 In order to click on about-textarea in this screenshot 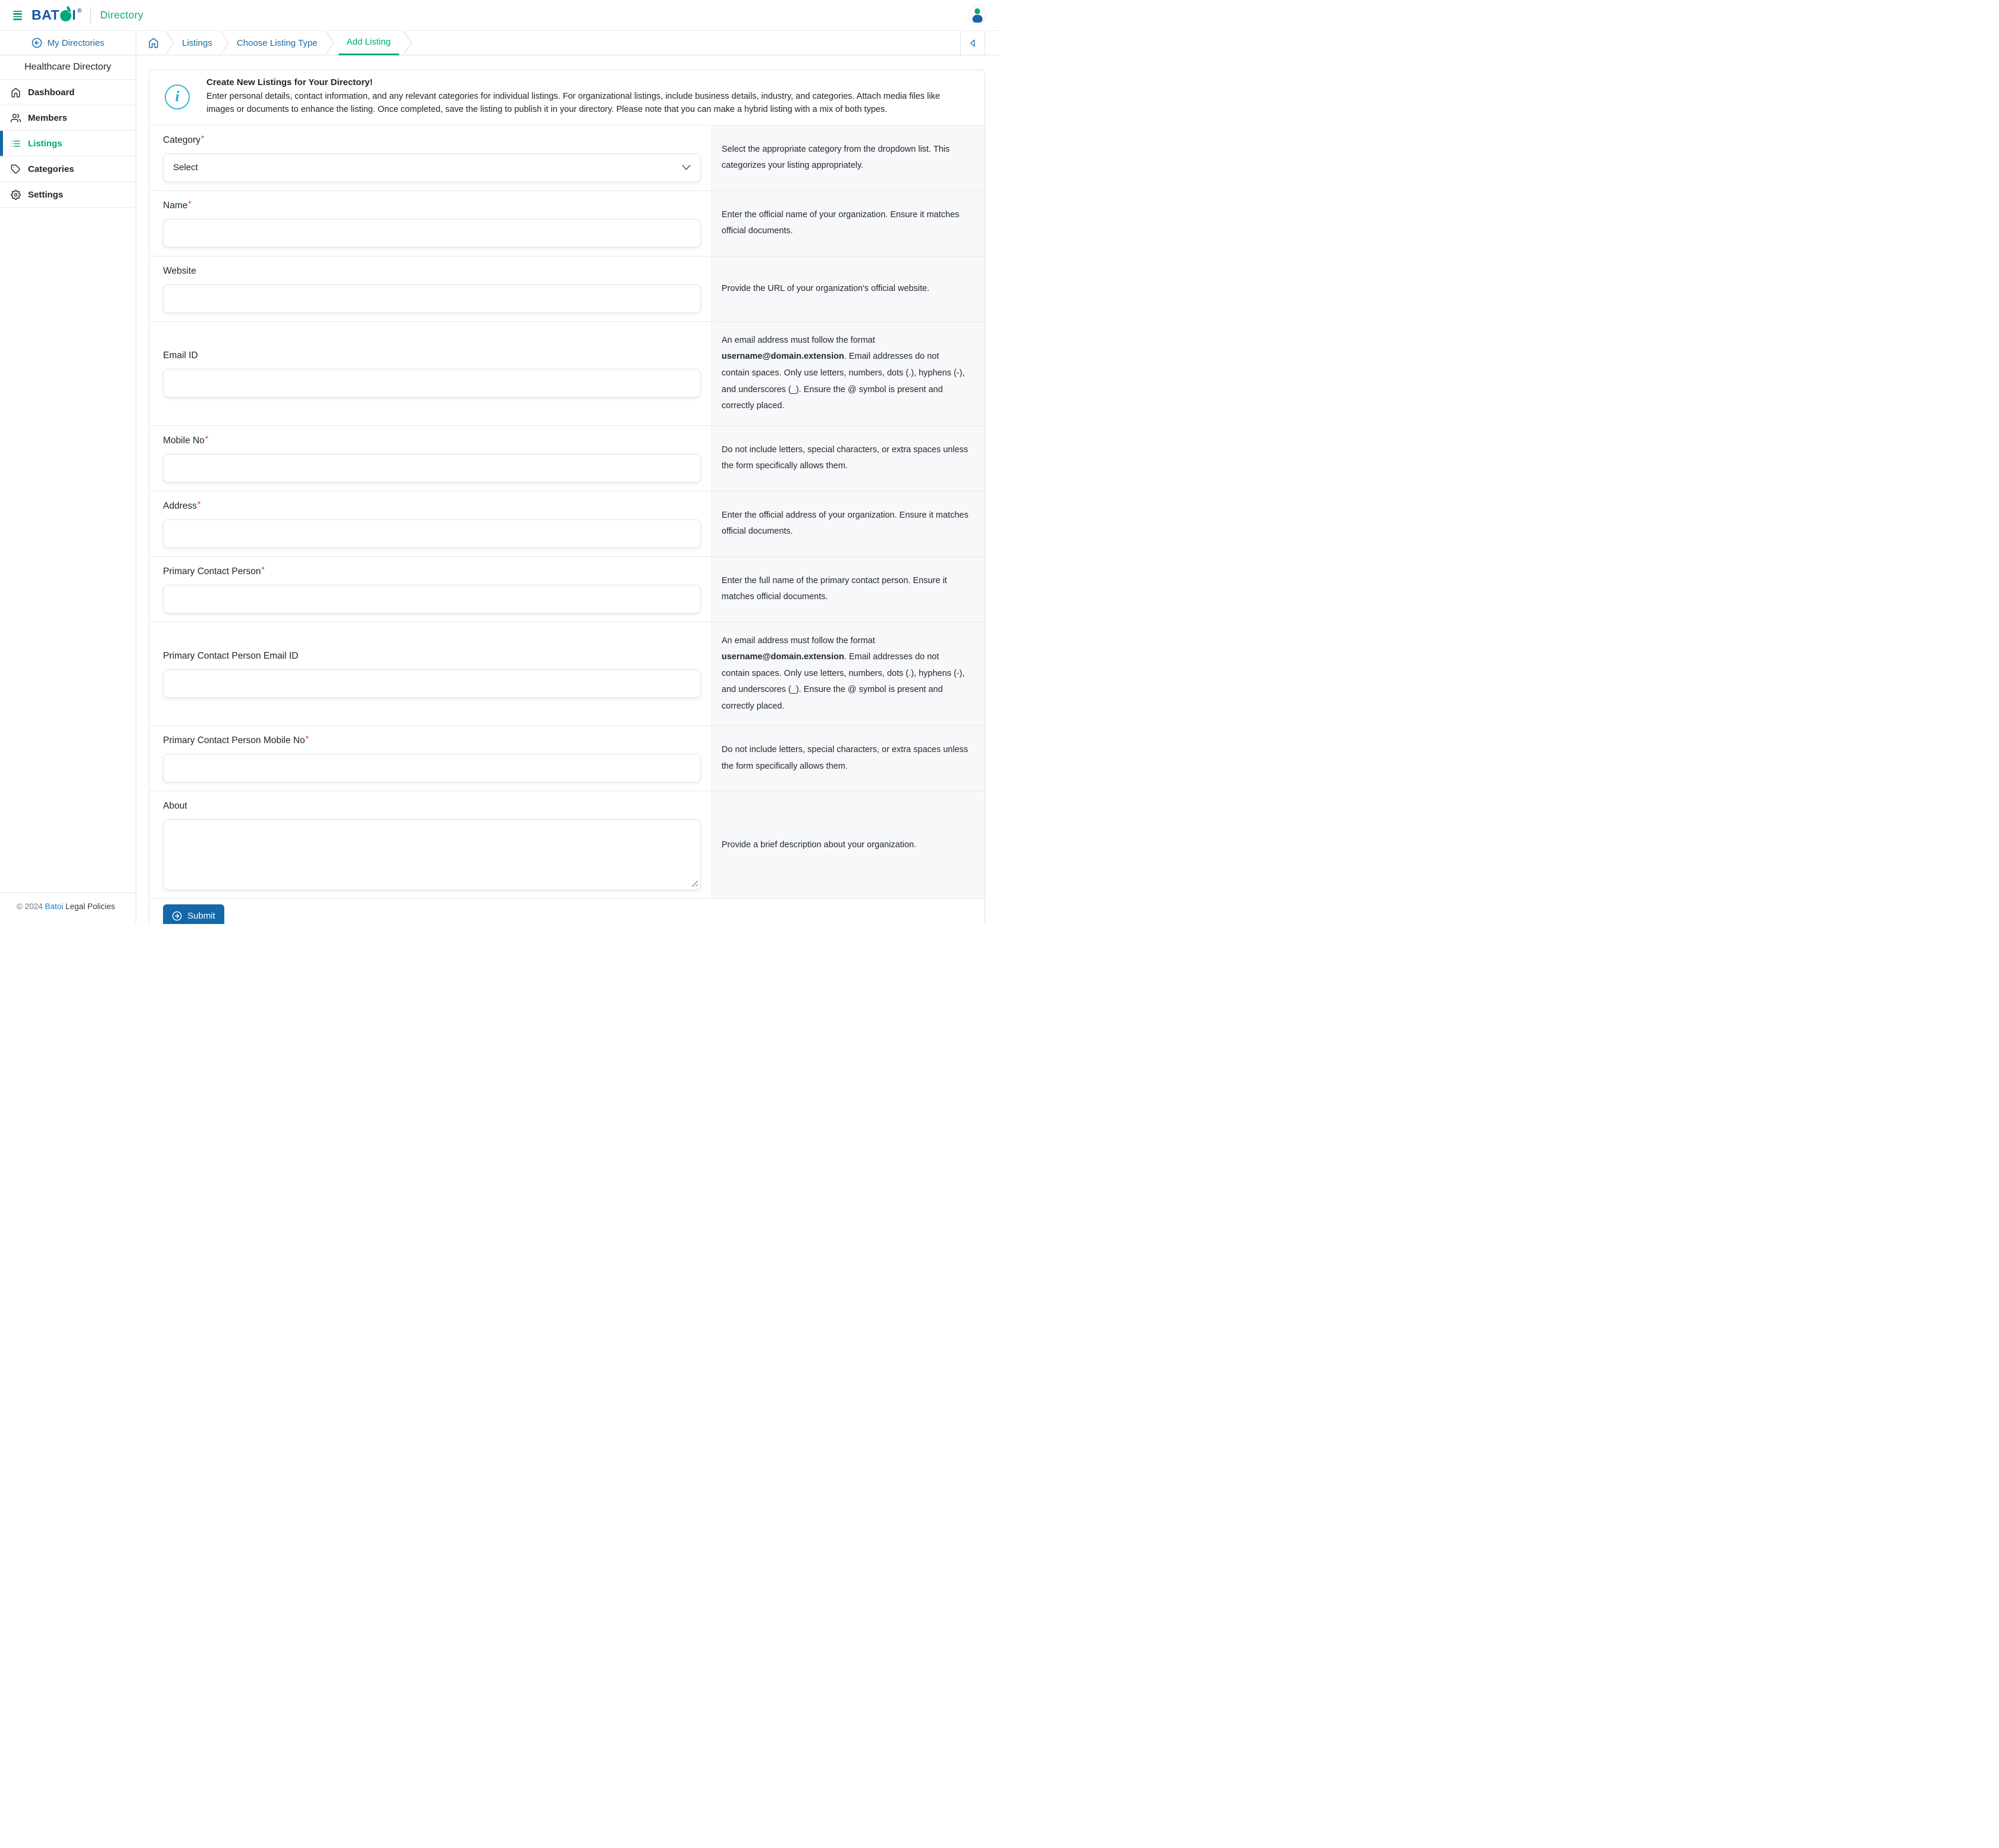, I will do `click(432, 855)`.